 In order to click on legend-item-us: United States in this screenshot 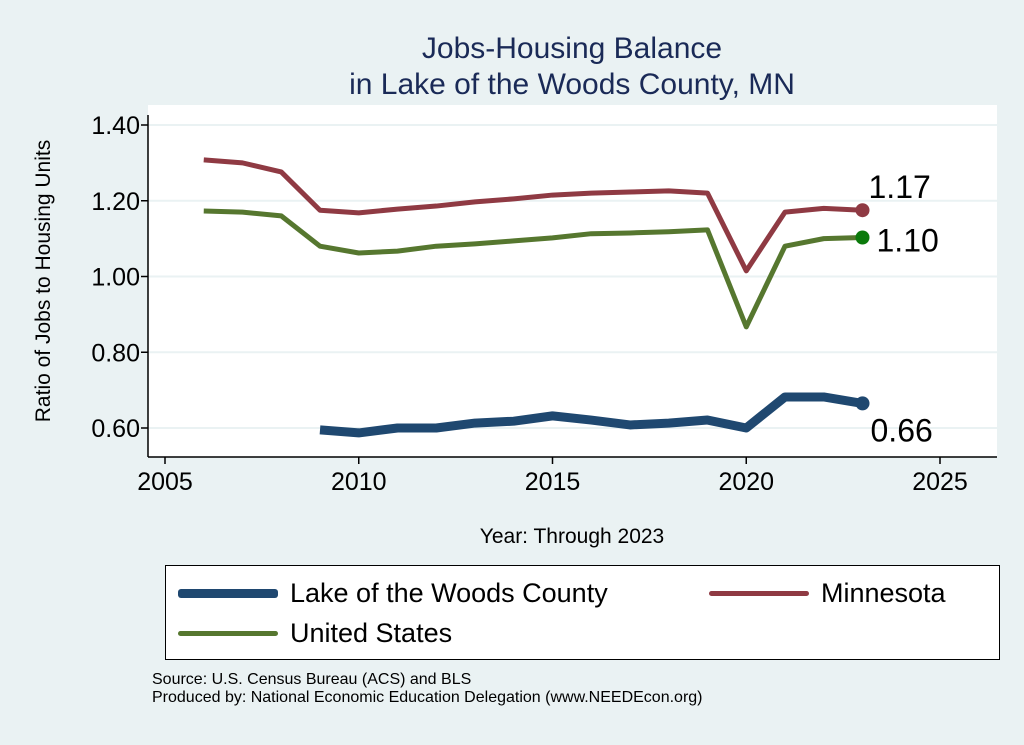, I will do `click(315, 633)`.